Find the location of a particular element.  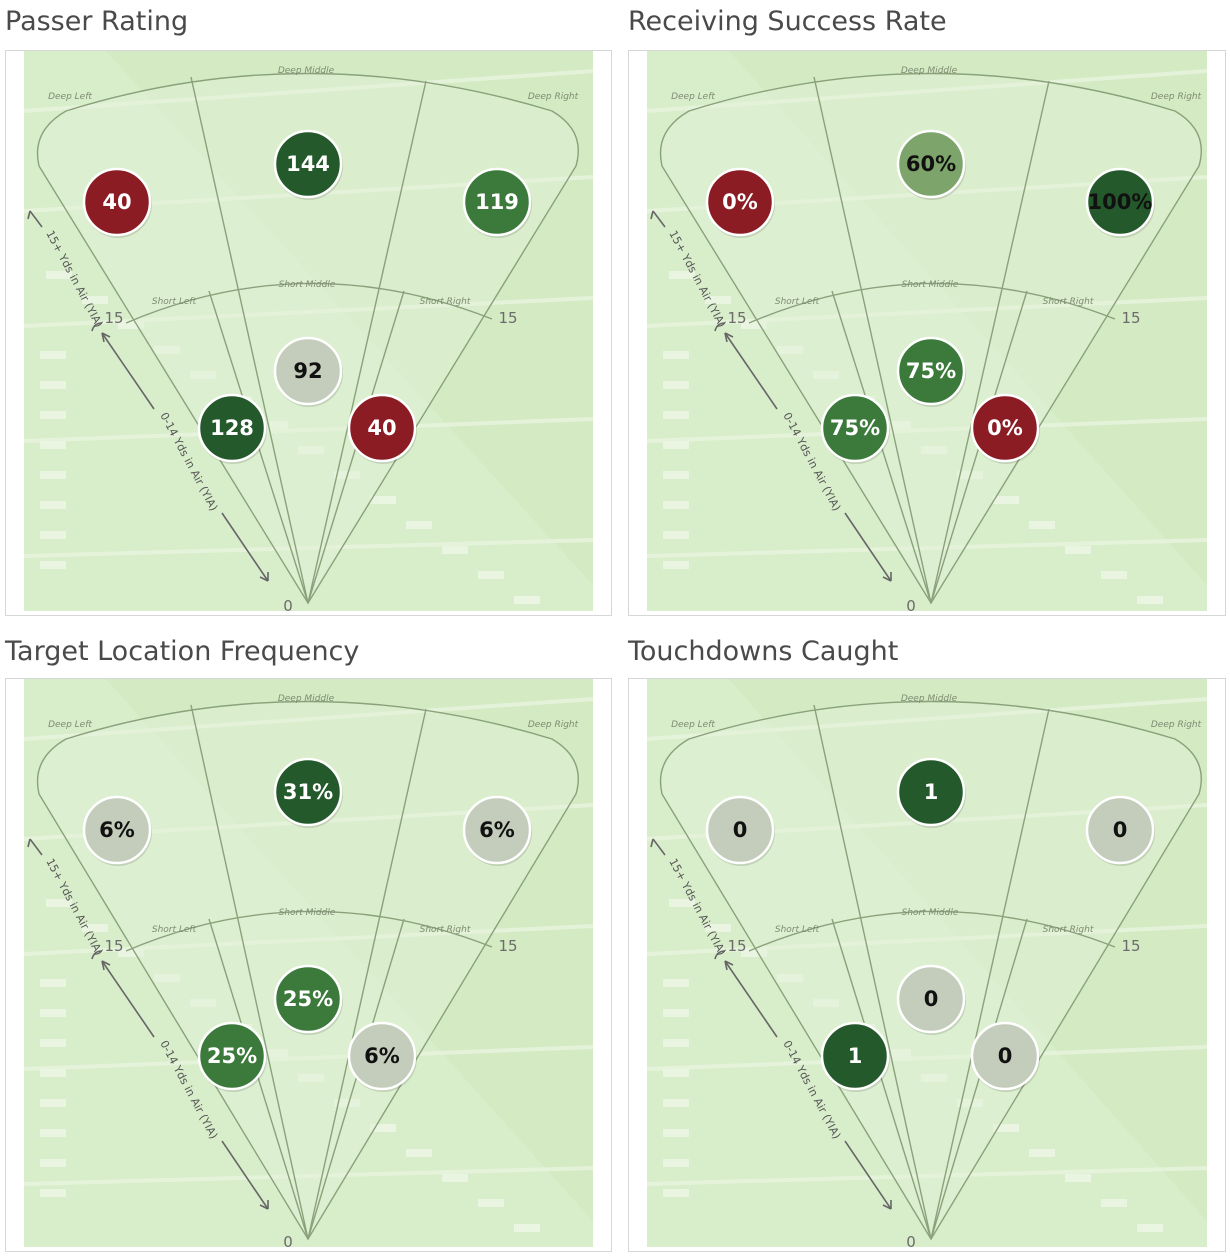

bubble-value: 119 is located at coordinates (497, 202).